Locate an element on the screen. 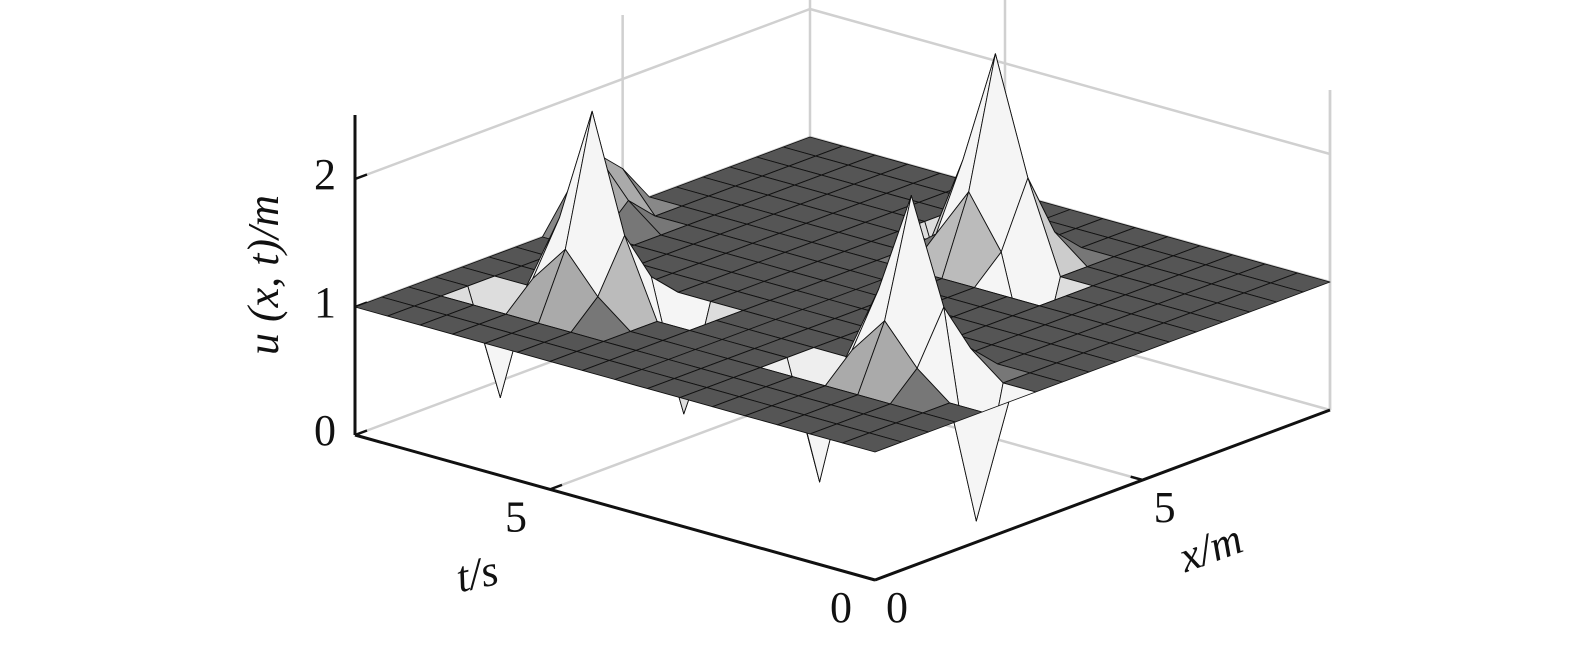  x-axis-label: x/m is located at coordinates (1209, 548).